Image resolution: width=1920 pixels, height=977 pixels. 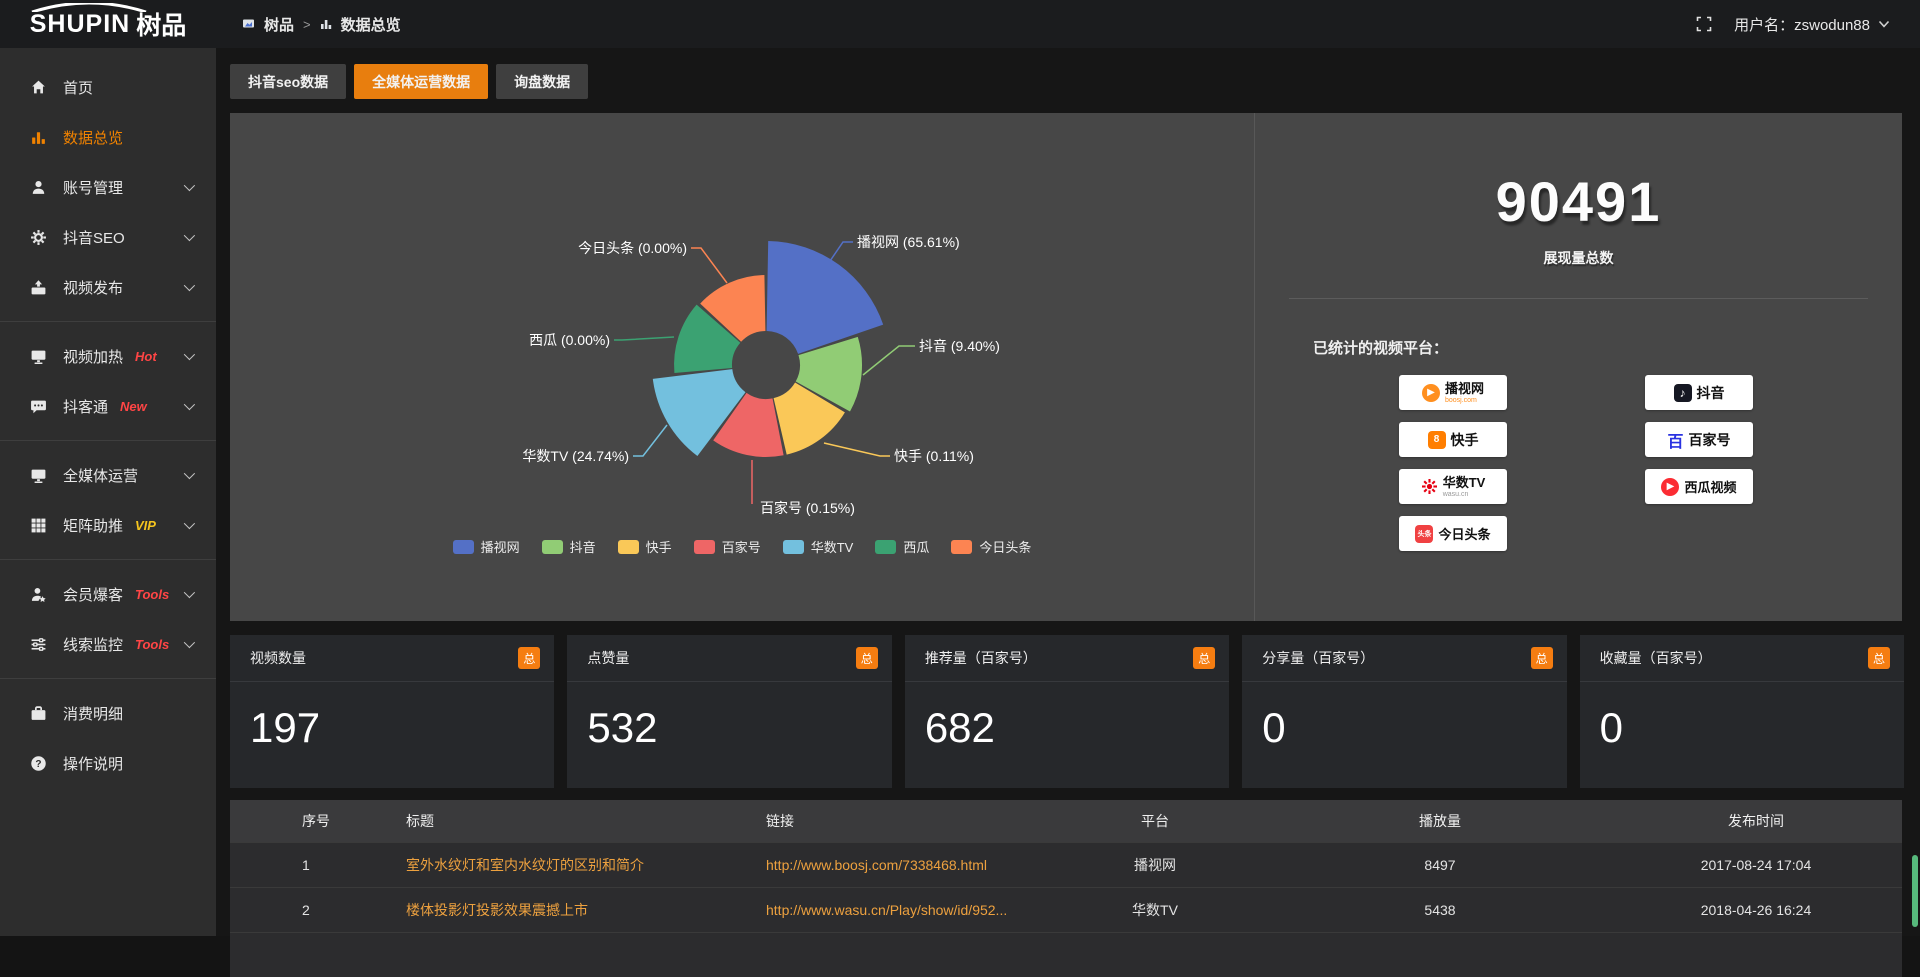 I want to click on sidebar-item-label: 首页, so click(x=78, y=88).